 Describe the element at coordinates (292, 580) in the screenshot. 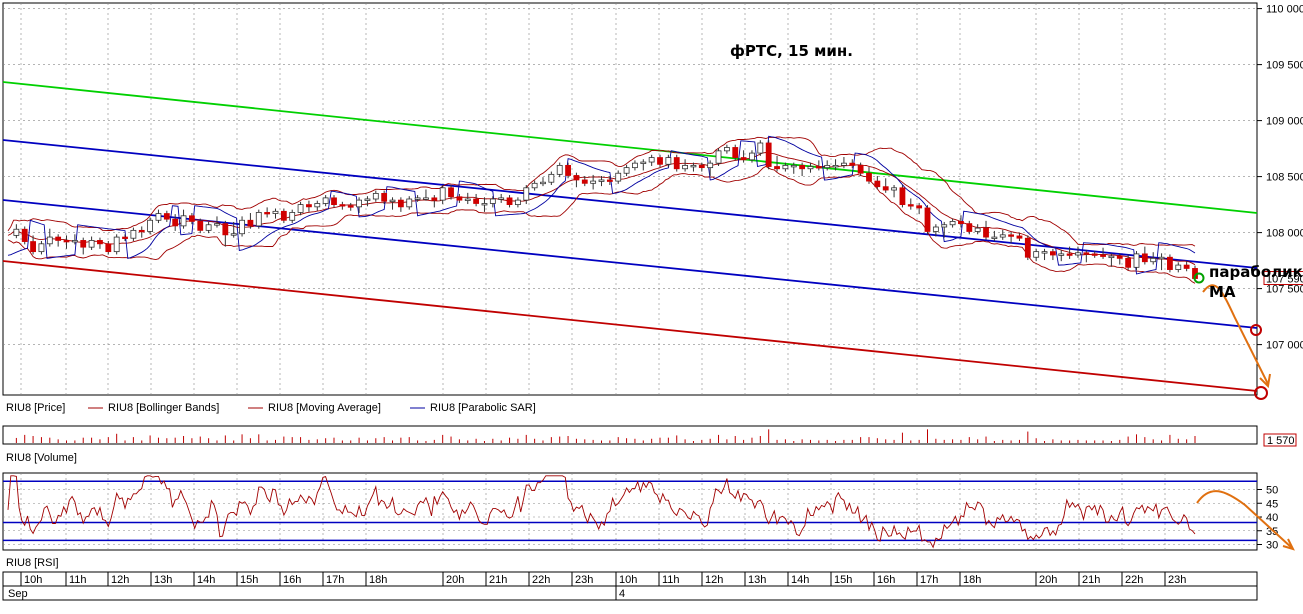

I see `time-tick-label: 16h` at that location.